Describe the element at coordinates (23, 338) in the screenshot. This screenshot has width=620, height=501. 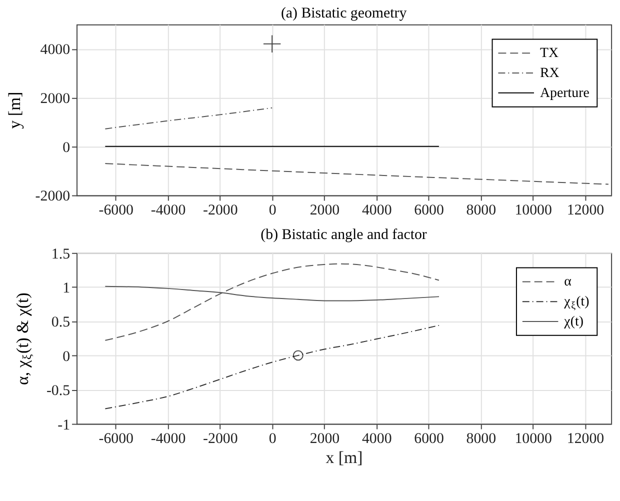
I see `y-axis-title: α, χξ(t) & χ(t)` at that location.